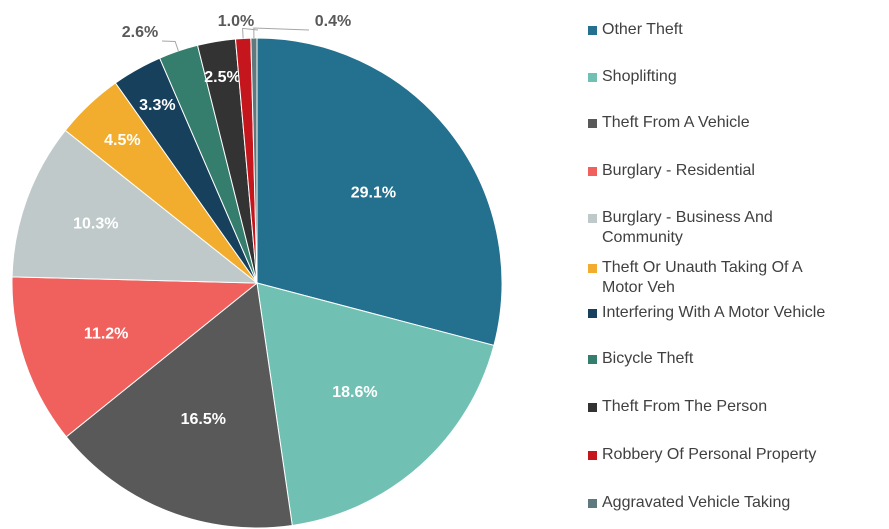 The width and height of the screenshot is (889, 529). I want to click on legend-item: Burglary - Business And Community, so click(702, 228).